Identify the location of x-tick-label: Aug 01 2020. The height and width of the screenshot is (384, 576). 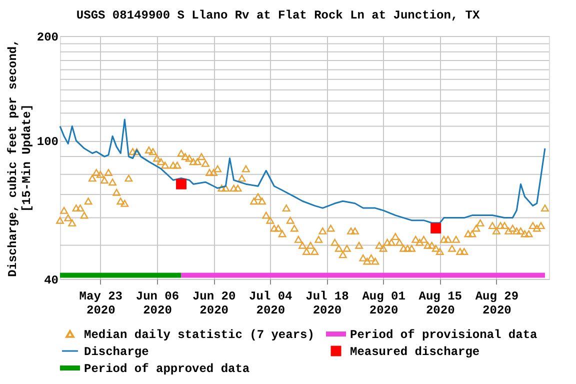
(384, 304).